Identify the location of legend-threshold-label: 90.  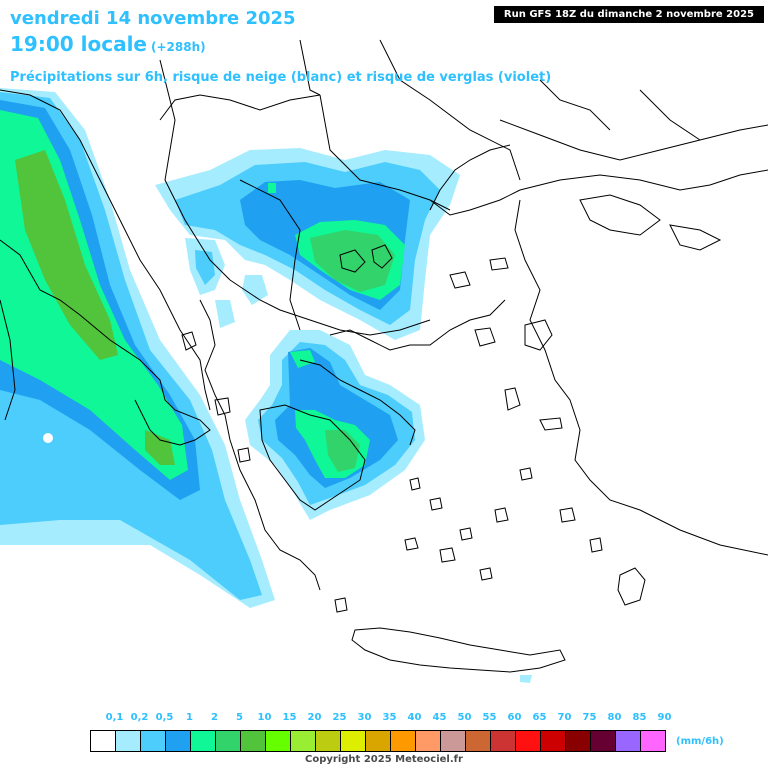
(664, 717).